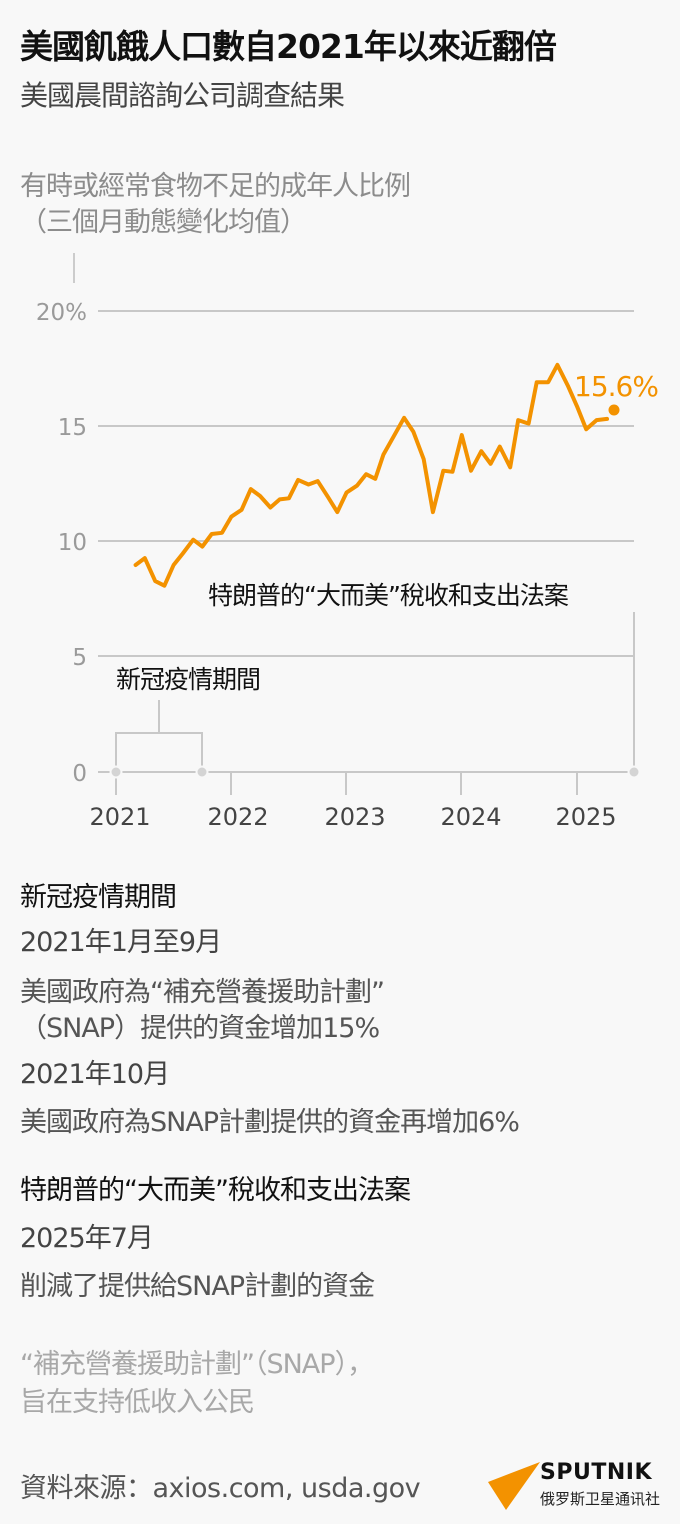 The width and height of the screenshot is (680, 1524). I want to click on note-trump-date: 2025年7月, so click(87, 1238).